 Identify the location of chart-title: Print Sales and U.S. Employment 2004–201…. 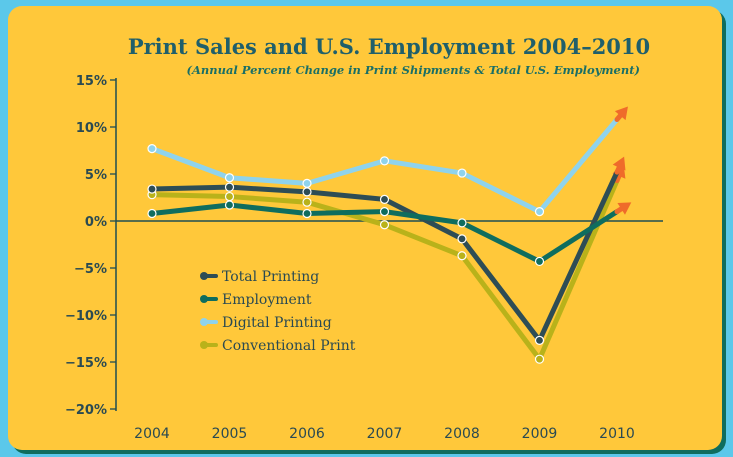
(389, 46).